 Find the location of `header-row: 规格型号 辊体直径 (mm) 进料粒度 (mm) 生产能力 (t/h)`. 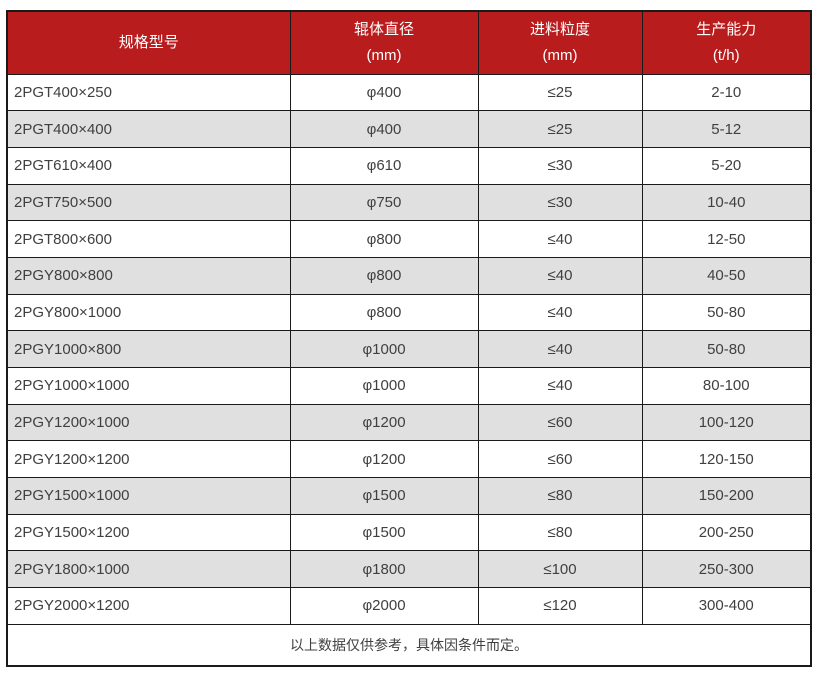

header-row: 规格型号 辊体直径 (mm) 进料粒度 (mm) 生产能力 (t/h) is located at coordinates (409, 42).